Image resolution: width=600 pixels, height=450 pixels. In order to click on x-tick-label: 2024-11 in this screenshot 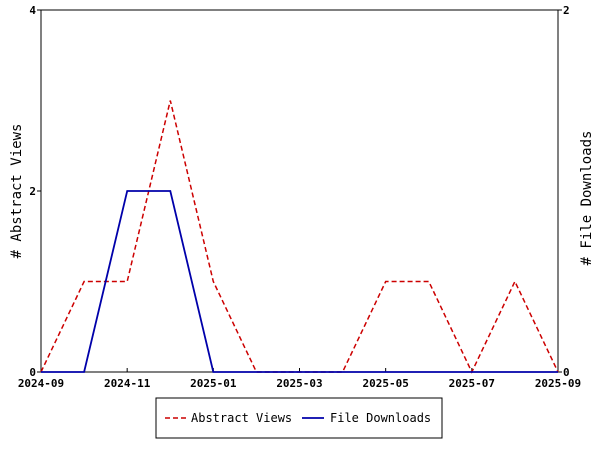, I will do `click(127, 383)`.